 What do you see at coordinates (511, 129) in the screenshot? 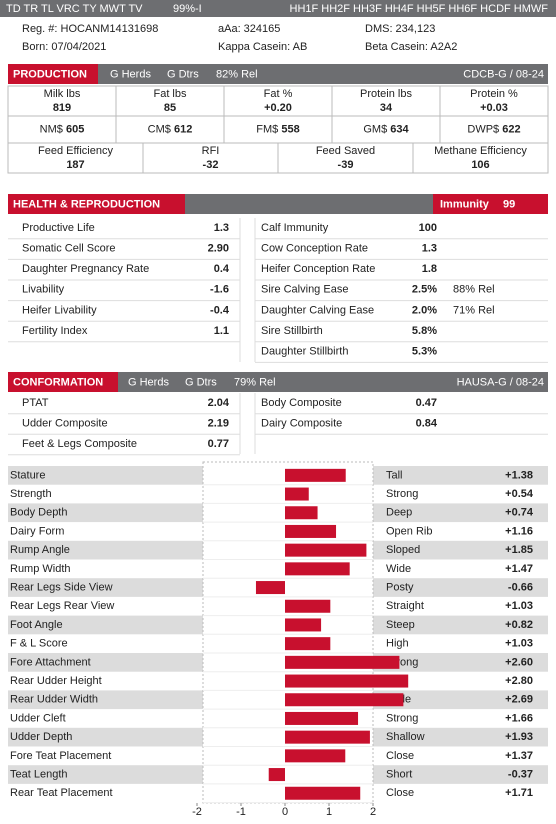
I see `metric-value: 622` at bounding box center [511, 129].